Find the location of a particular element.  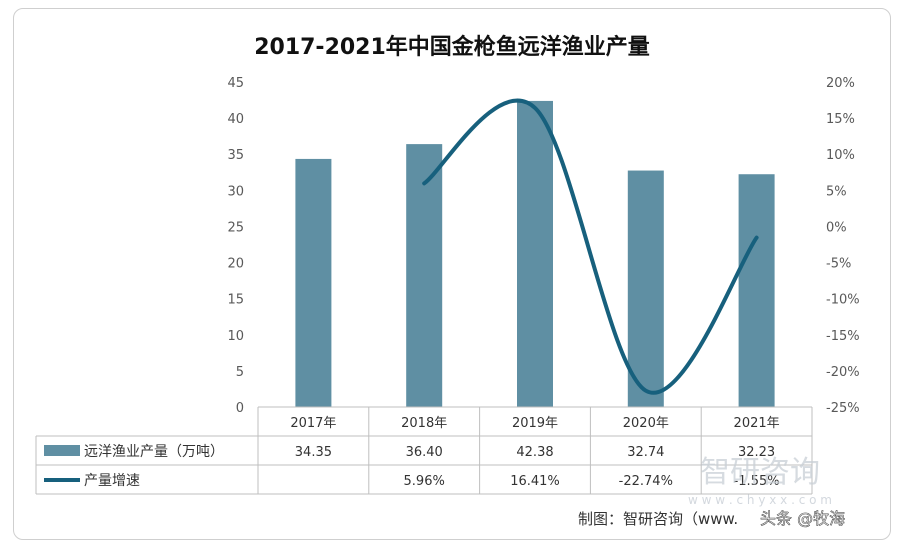

chart-title: 2017-2021年中国金枪鱼远洋渔业产量 is located at coordinates (452, 47).